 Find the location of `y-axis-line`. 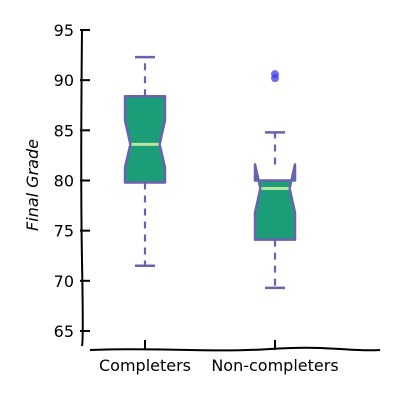

y-axis-line is located at coordinates (82, 188).